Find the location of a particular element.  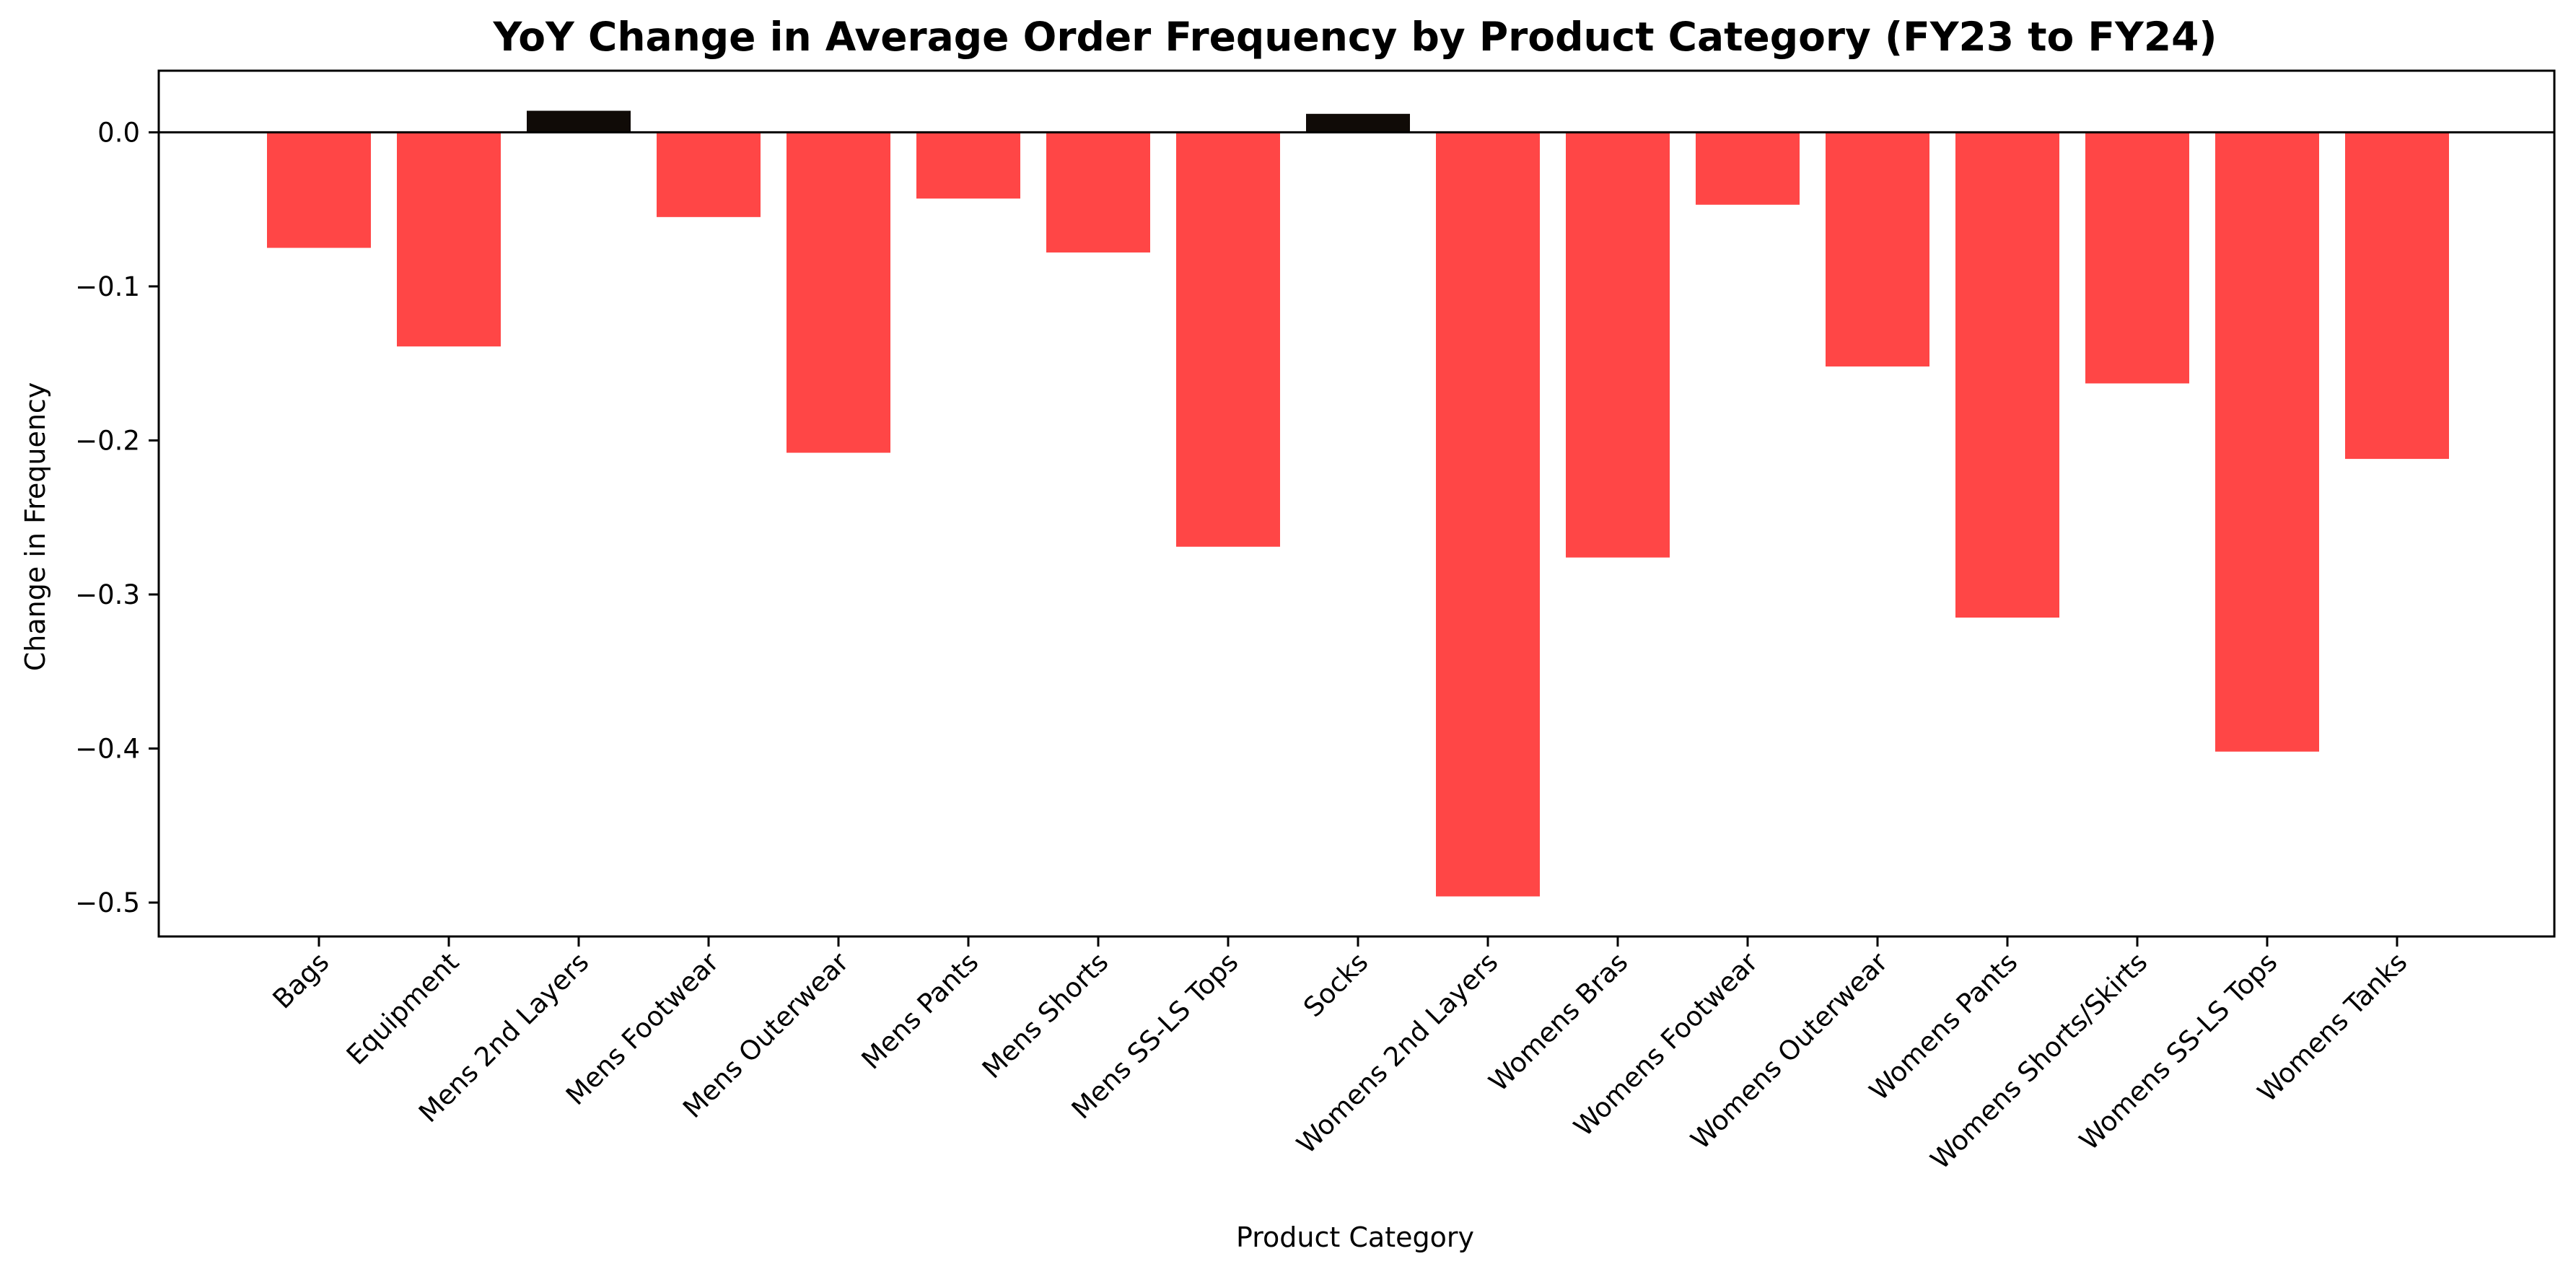

bar-womens-pants is located at coordinates (2007, 375).